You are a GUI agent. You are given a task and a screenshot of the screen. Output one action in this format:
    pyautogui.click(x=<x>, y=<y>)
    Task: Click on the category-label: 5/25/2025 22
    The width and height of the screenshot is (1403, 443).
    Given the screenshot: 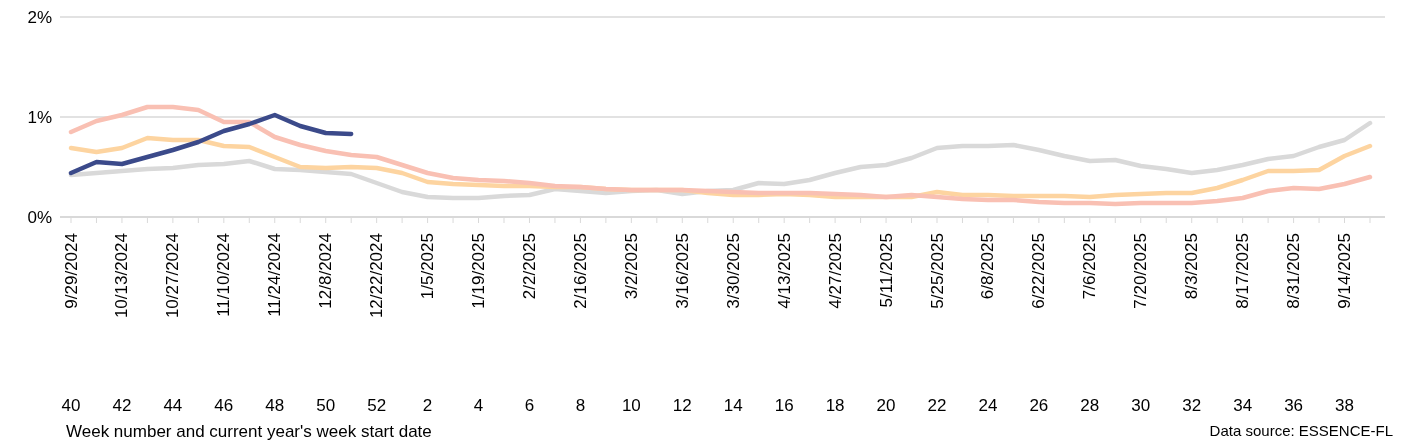 What is the action you would take?
    pyautogui.click(x=937, y=324)
    